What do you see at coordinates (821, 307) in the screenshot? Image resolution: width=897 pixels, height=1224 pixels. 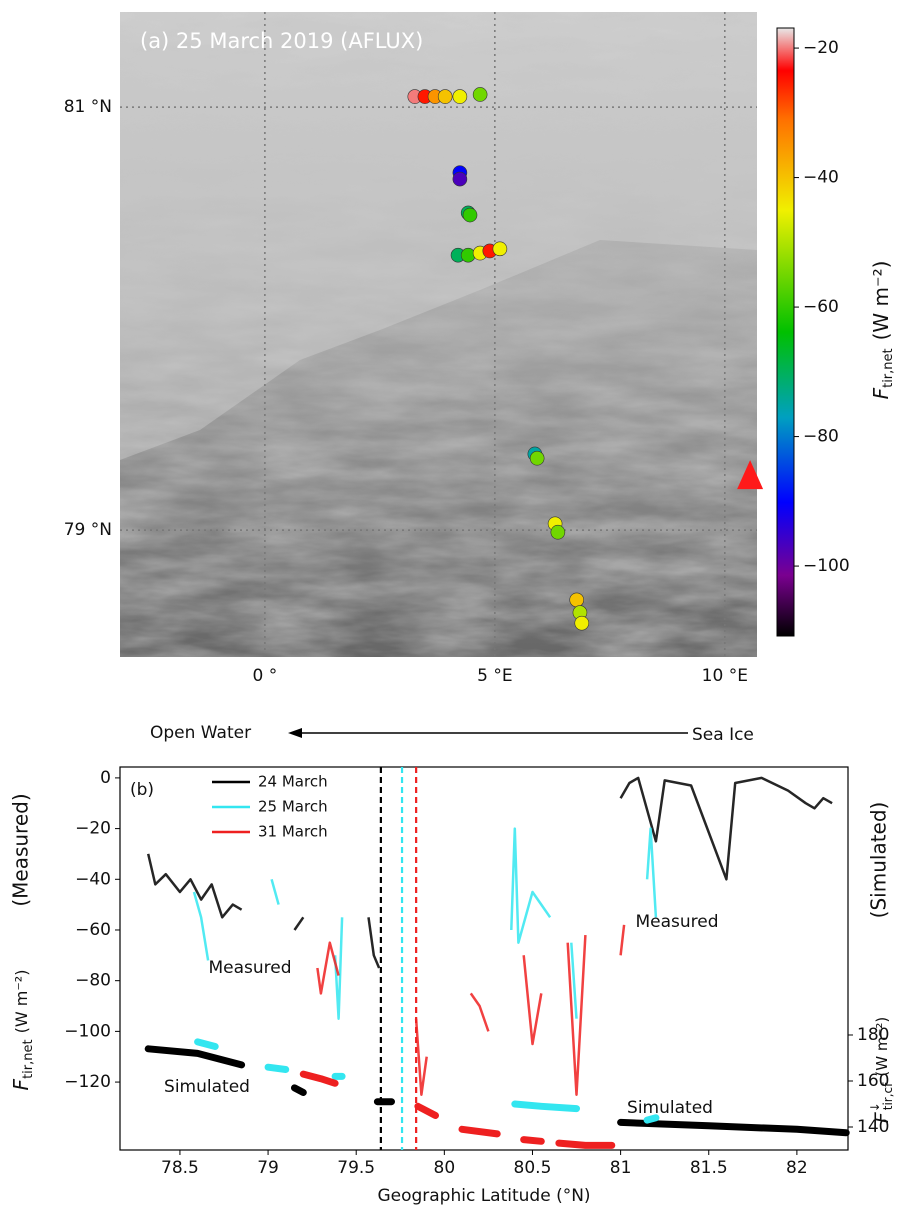 I see `colorbar-tick-label: −60` at bounding box center [821, 307].